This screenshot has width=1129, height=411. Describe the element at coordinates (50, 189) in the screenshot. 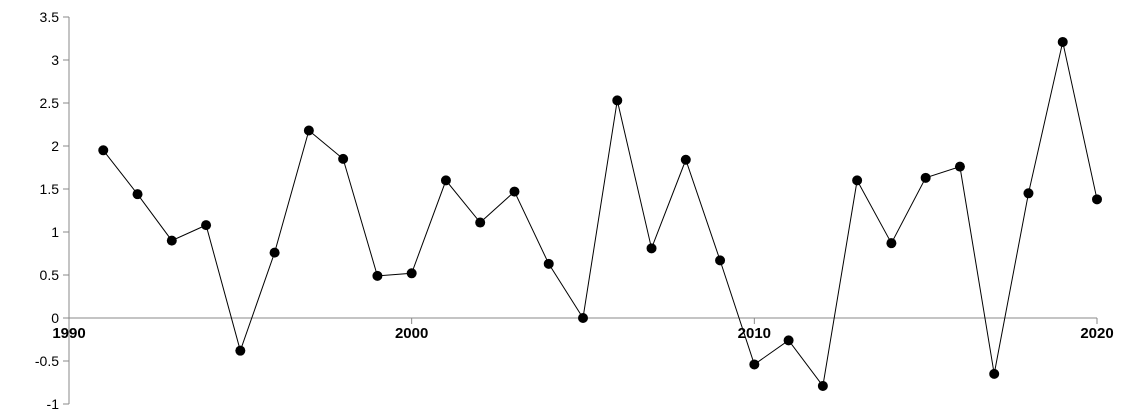

I see `y-tick-label: 1.5` at that location.